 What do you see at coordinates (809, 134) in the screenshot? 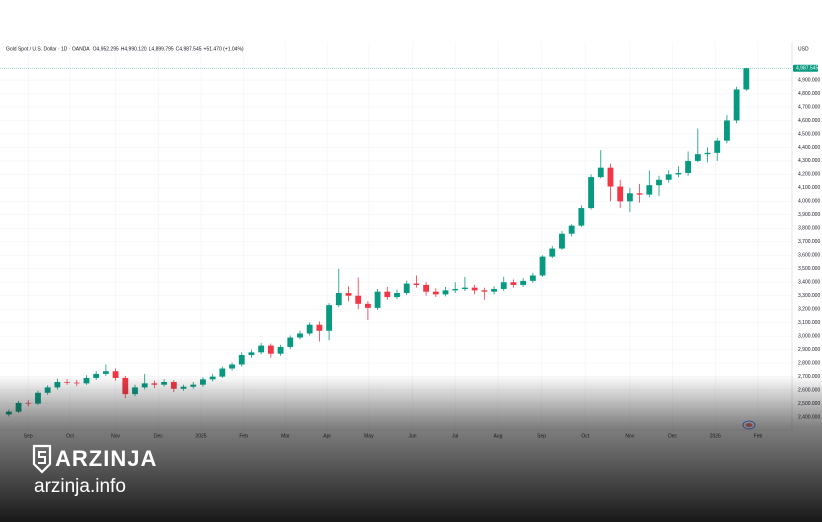
I see `y-tick-label: 4,500.000` at bounding box center [809, 134].